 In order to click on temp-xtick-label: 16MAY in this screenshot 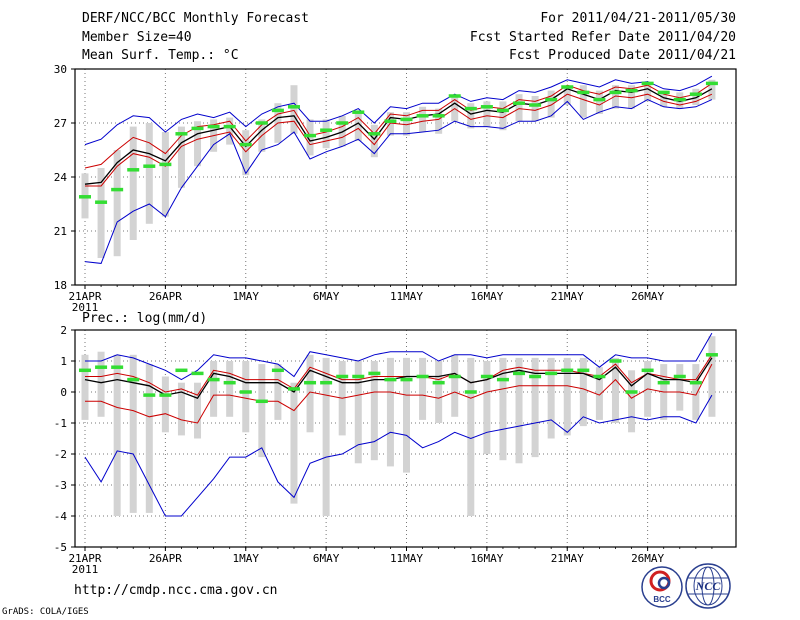, I will do `click(486, 296)`.